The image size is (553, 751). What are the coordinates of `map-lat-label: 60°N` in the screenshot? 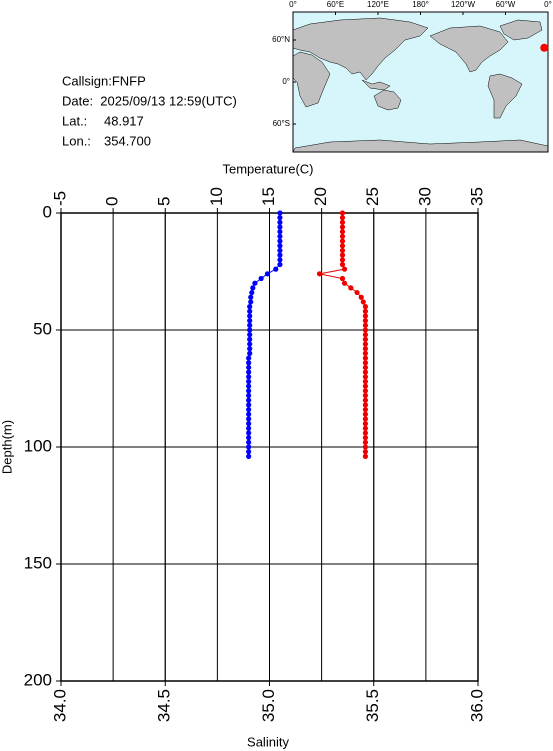 It's located at (281, 39).